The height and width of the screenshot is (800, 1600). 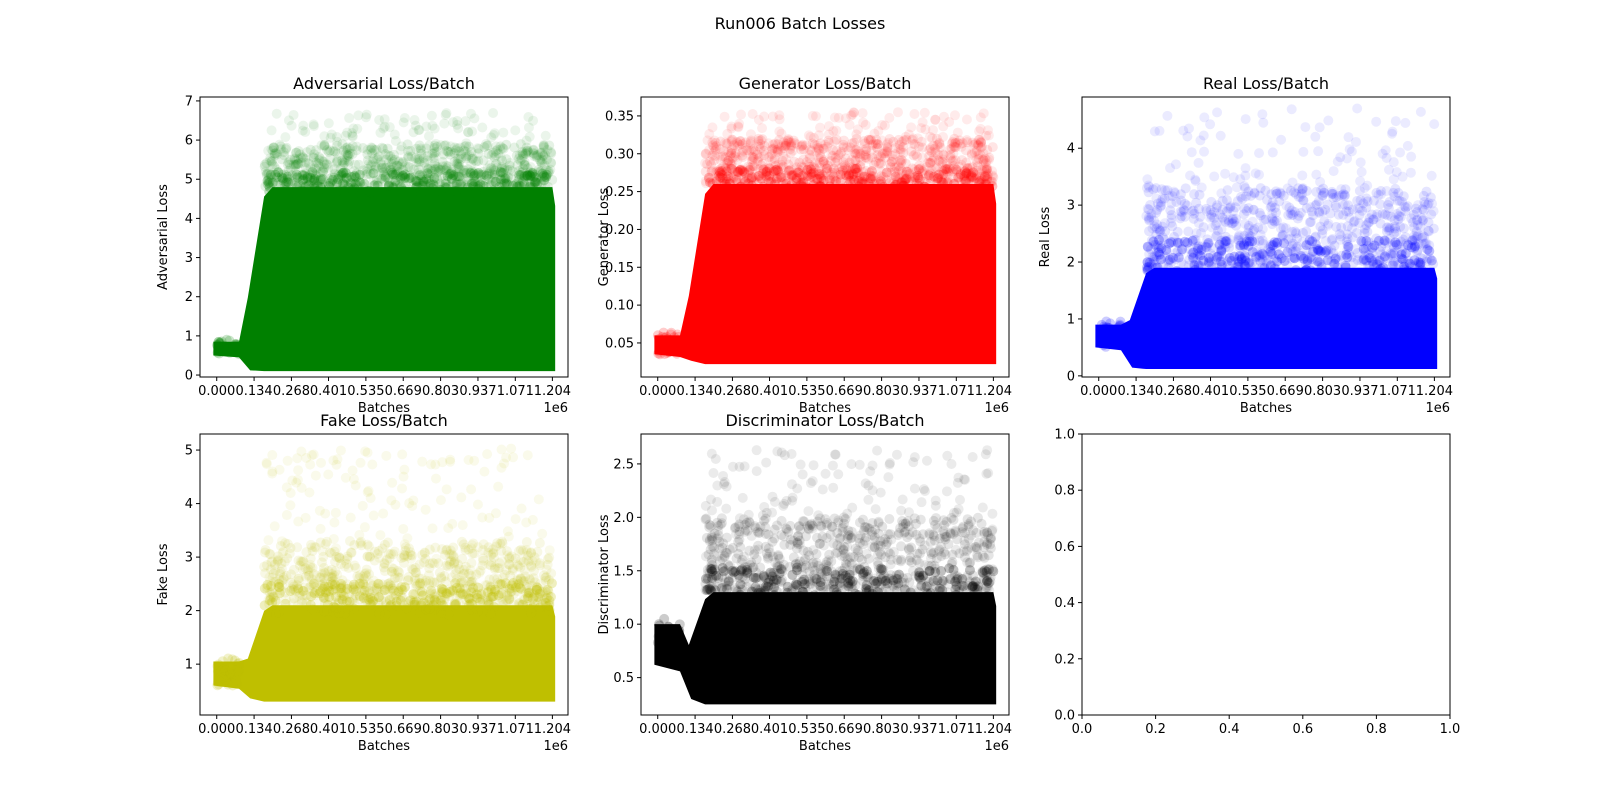 I want to click on x-offset-text: 1e6, so click(x=1437, y=408).